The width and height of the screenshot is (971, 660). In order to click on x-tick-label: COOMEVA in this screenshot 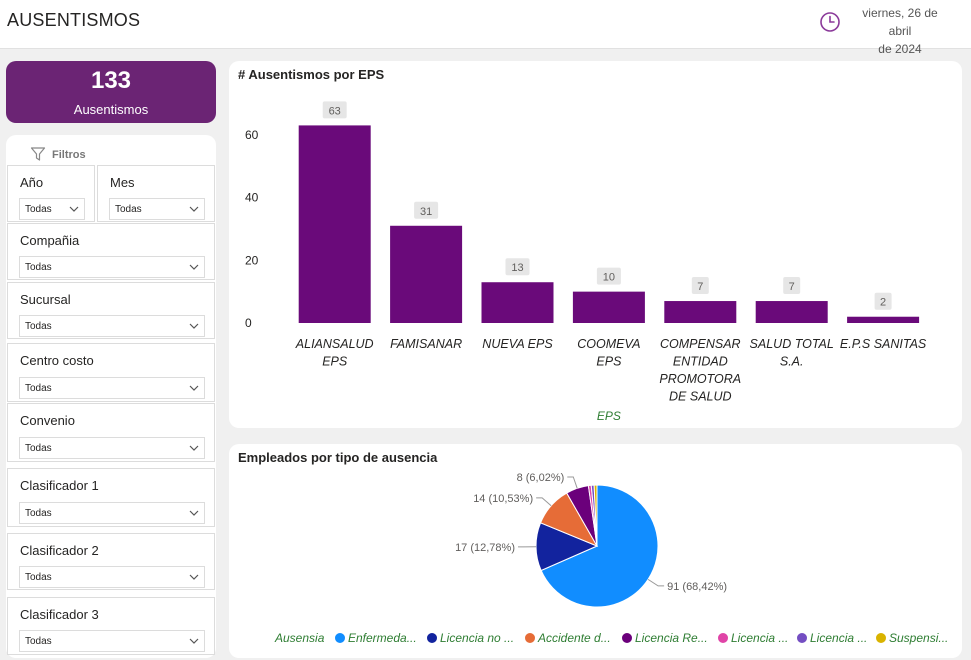, I will do `click(608, 344)`.